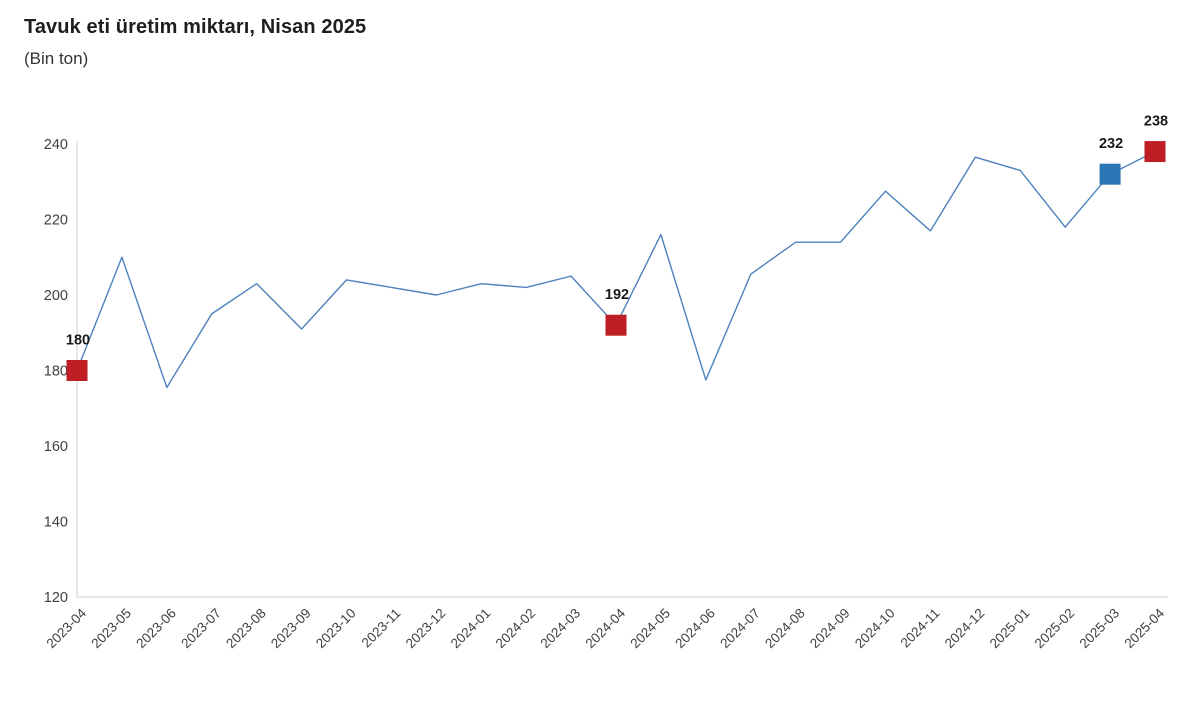 Image resolution: width=1200 pixels, height=706 pixels. I want to click on x-tick-label: 2025-03, so click(1100, 629).